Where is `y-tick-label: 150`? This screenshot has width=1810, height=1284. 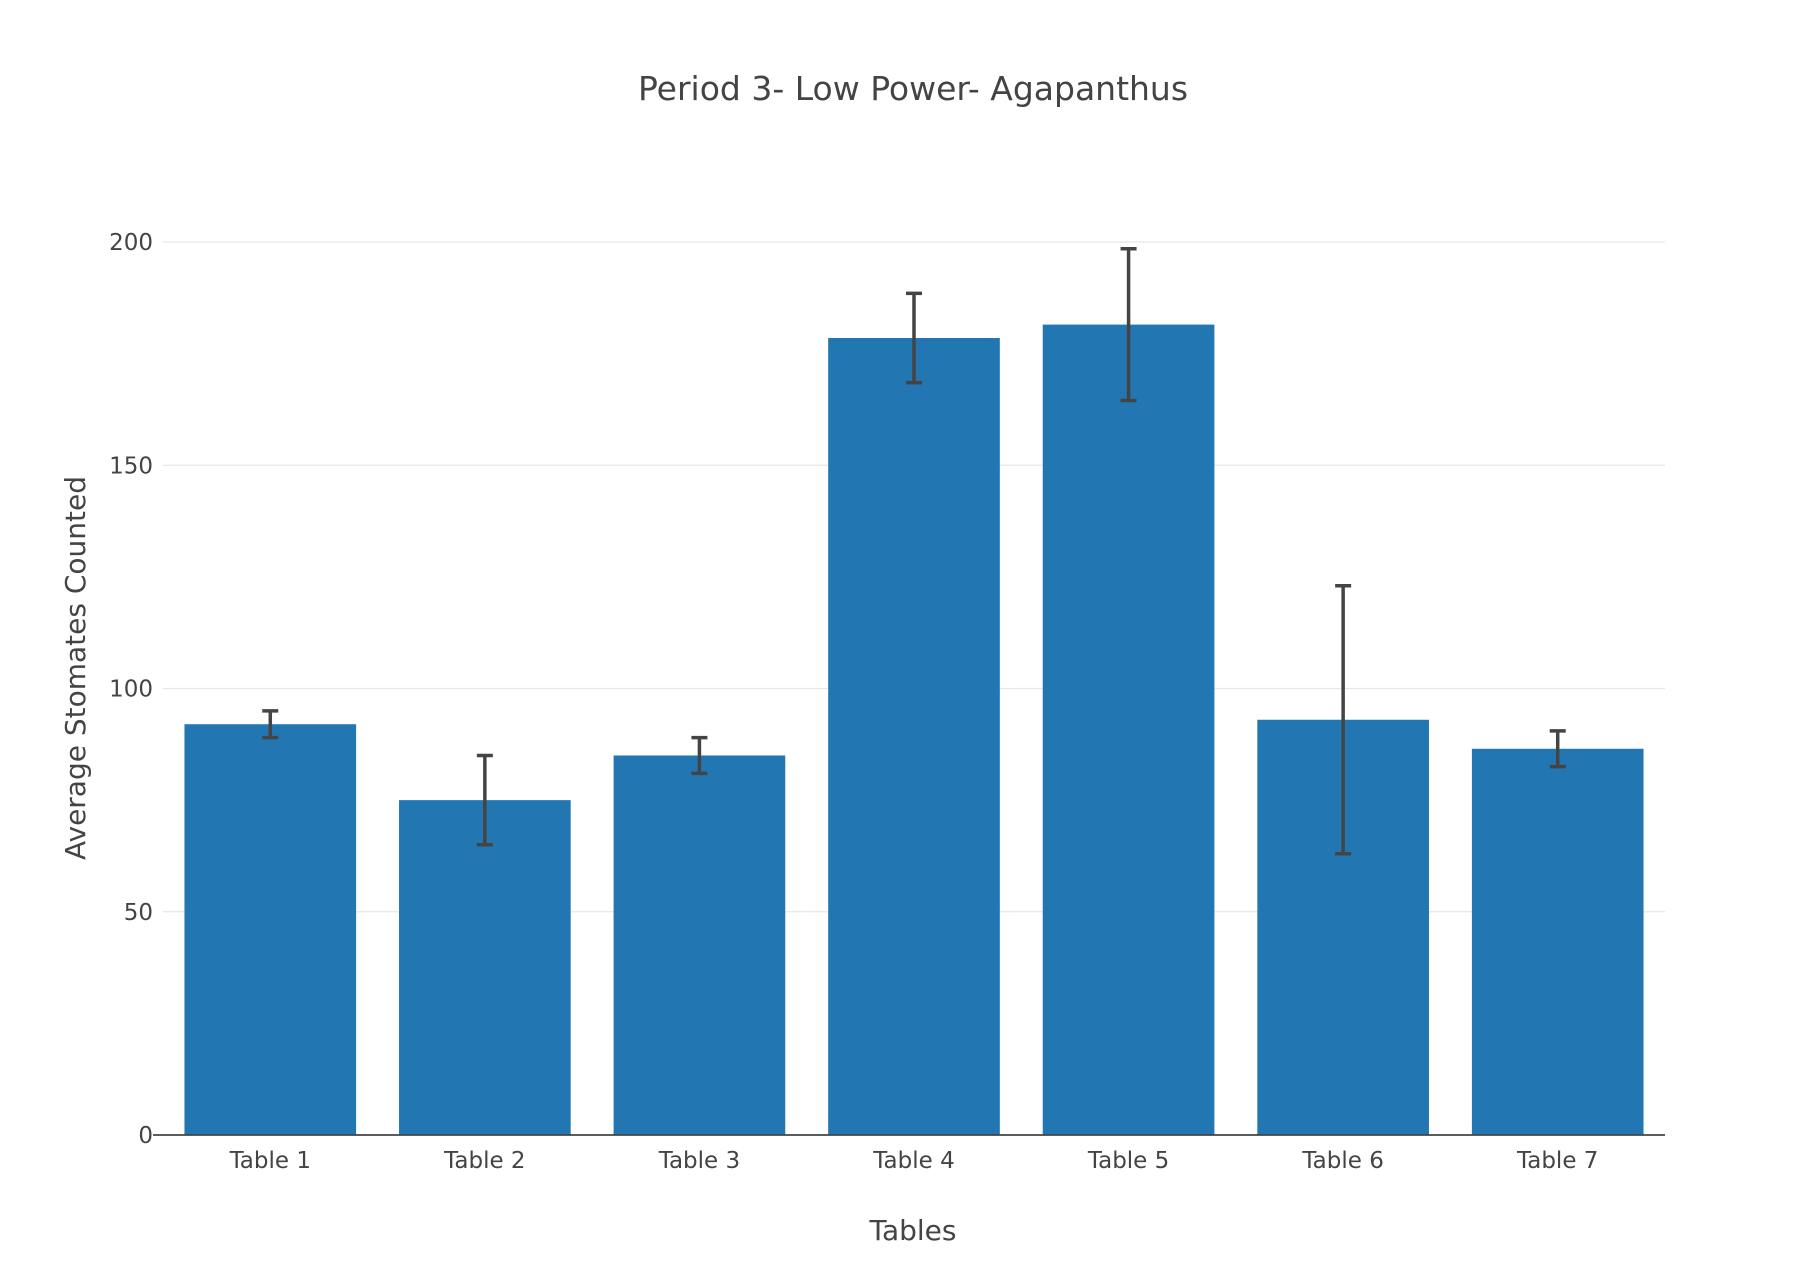
y-tick-label: 150 is located at coordinates (131, 466).